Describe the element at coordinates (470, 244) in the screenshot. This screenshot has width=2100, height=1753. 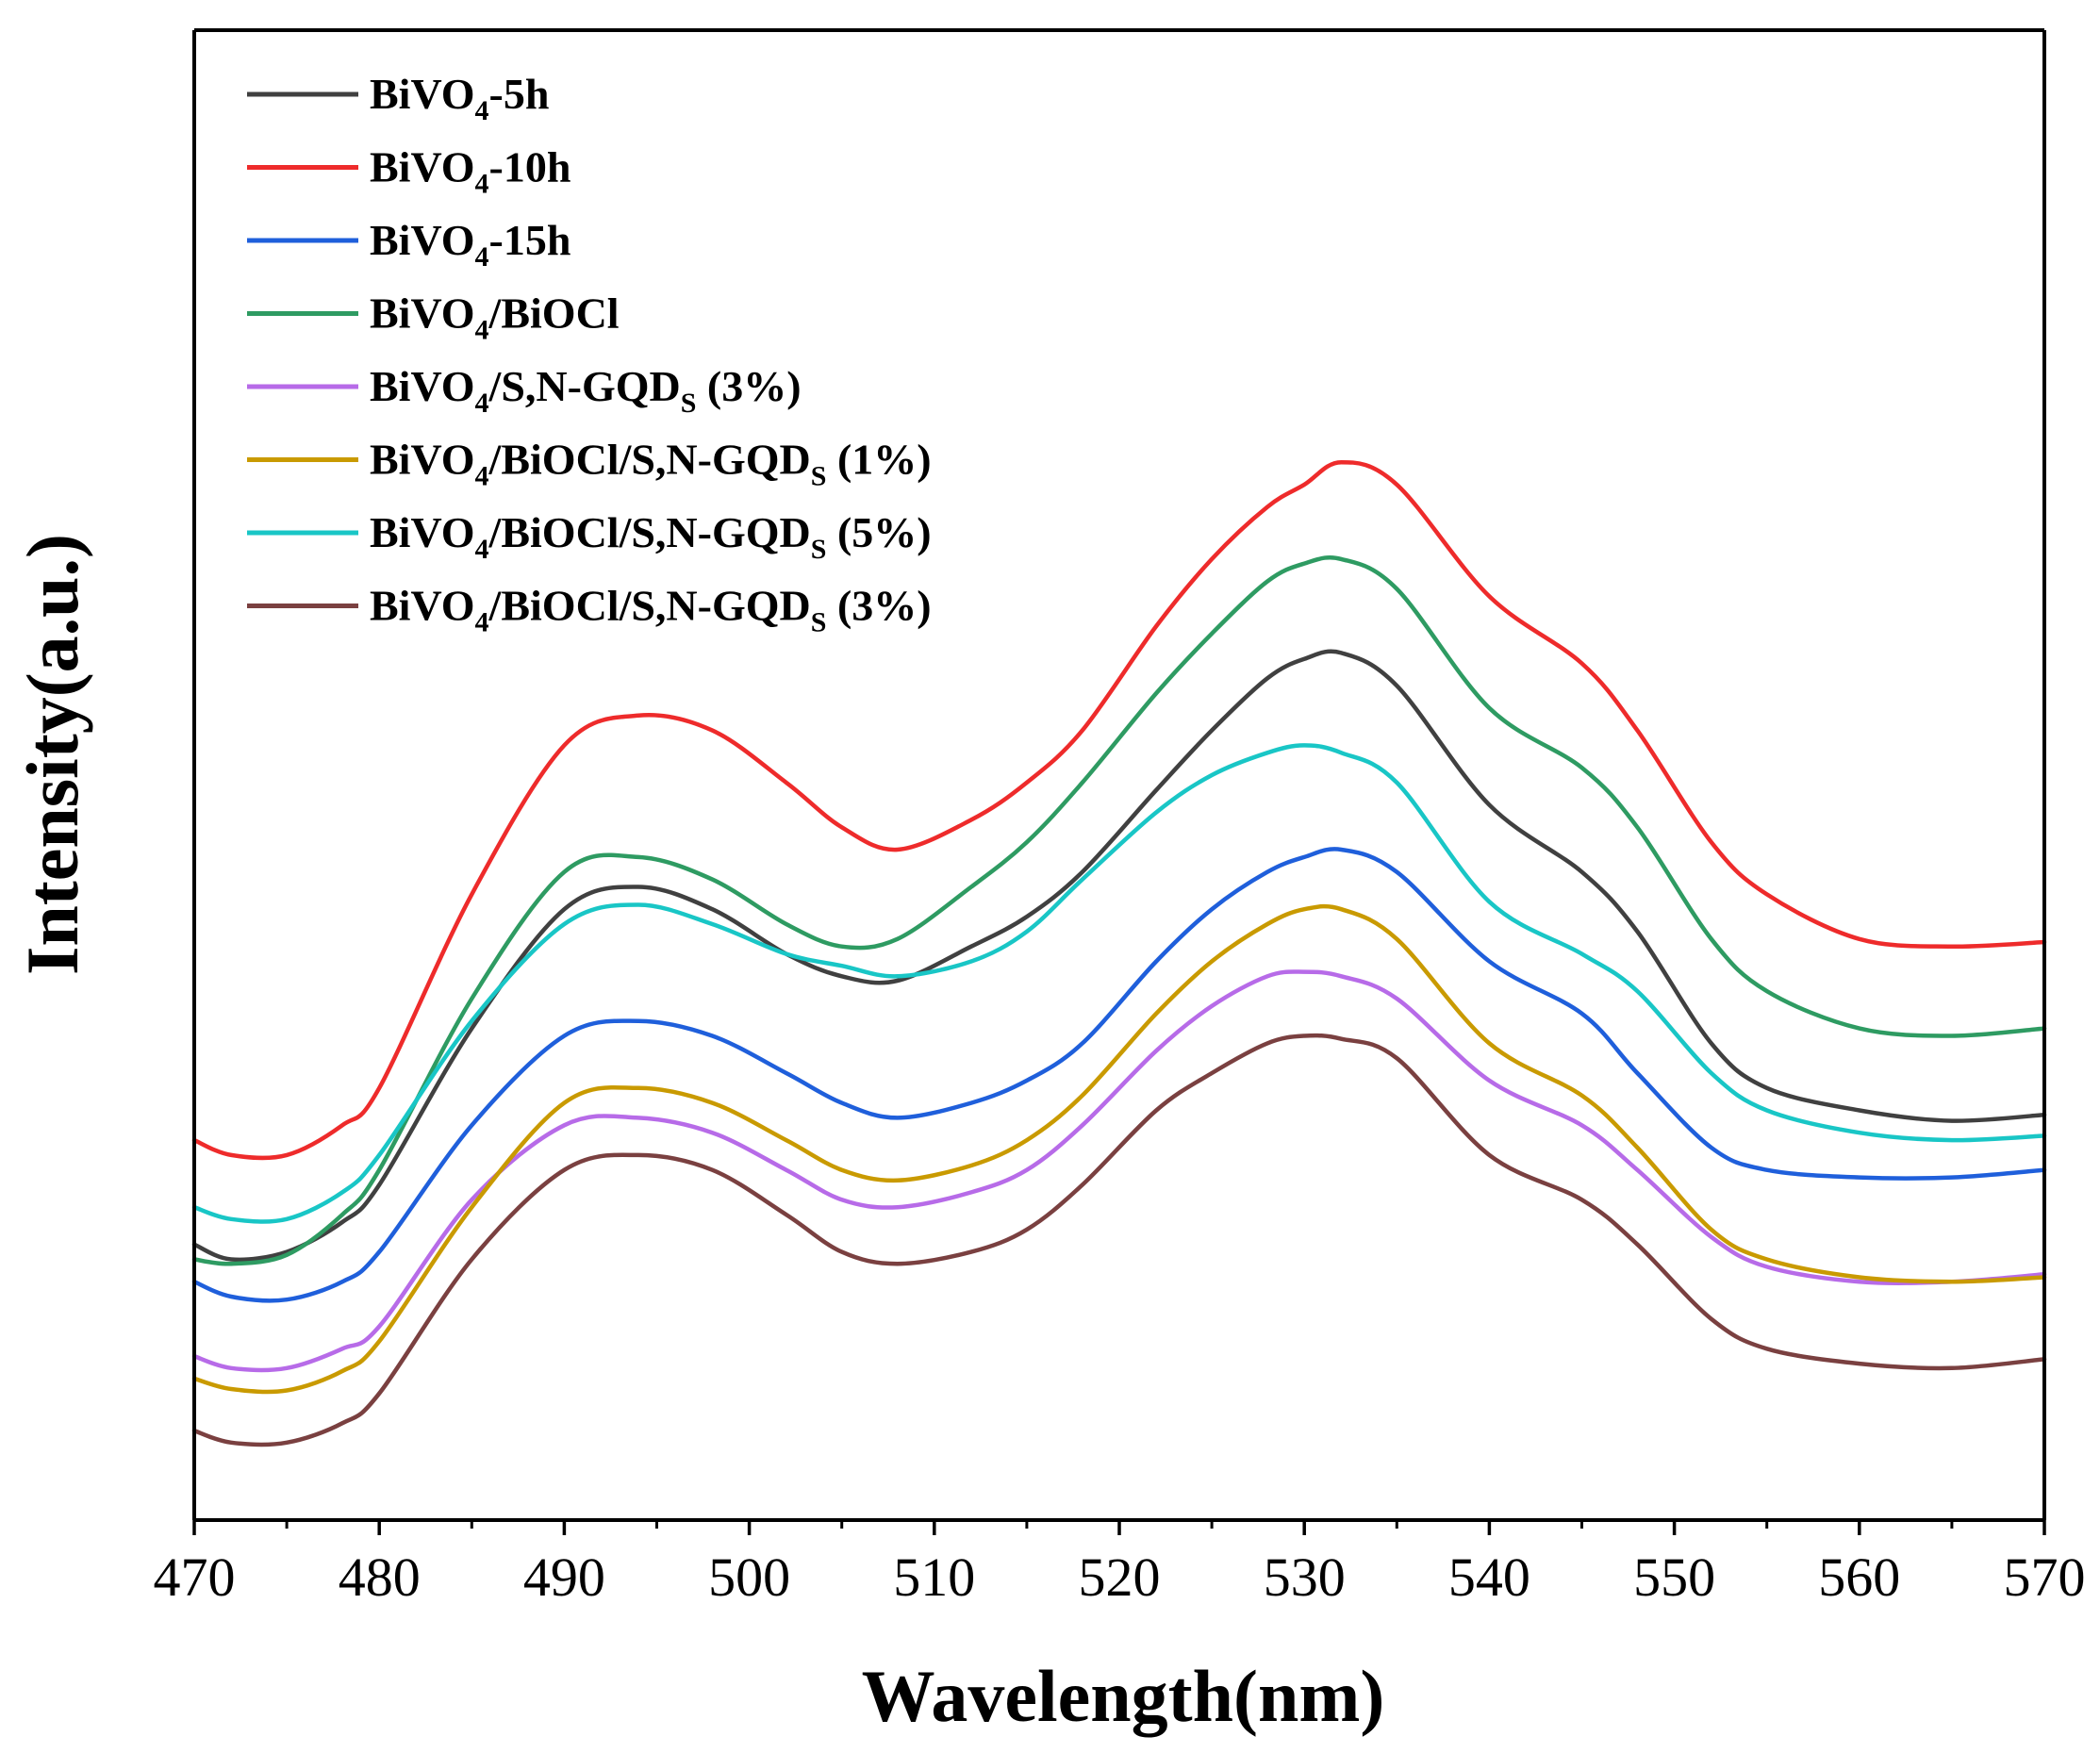
I see `legend-label: BiVO4-15h` at that location.